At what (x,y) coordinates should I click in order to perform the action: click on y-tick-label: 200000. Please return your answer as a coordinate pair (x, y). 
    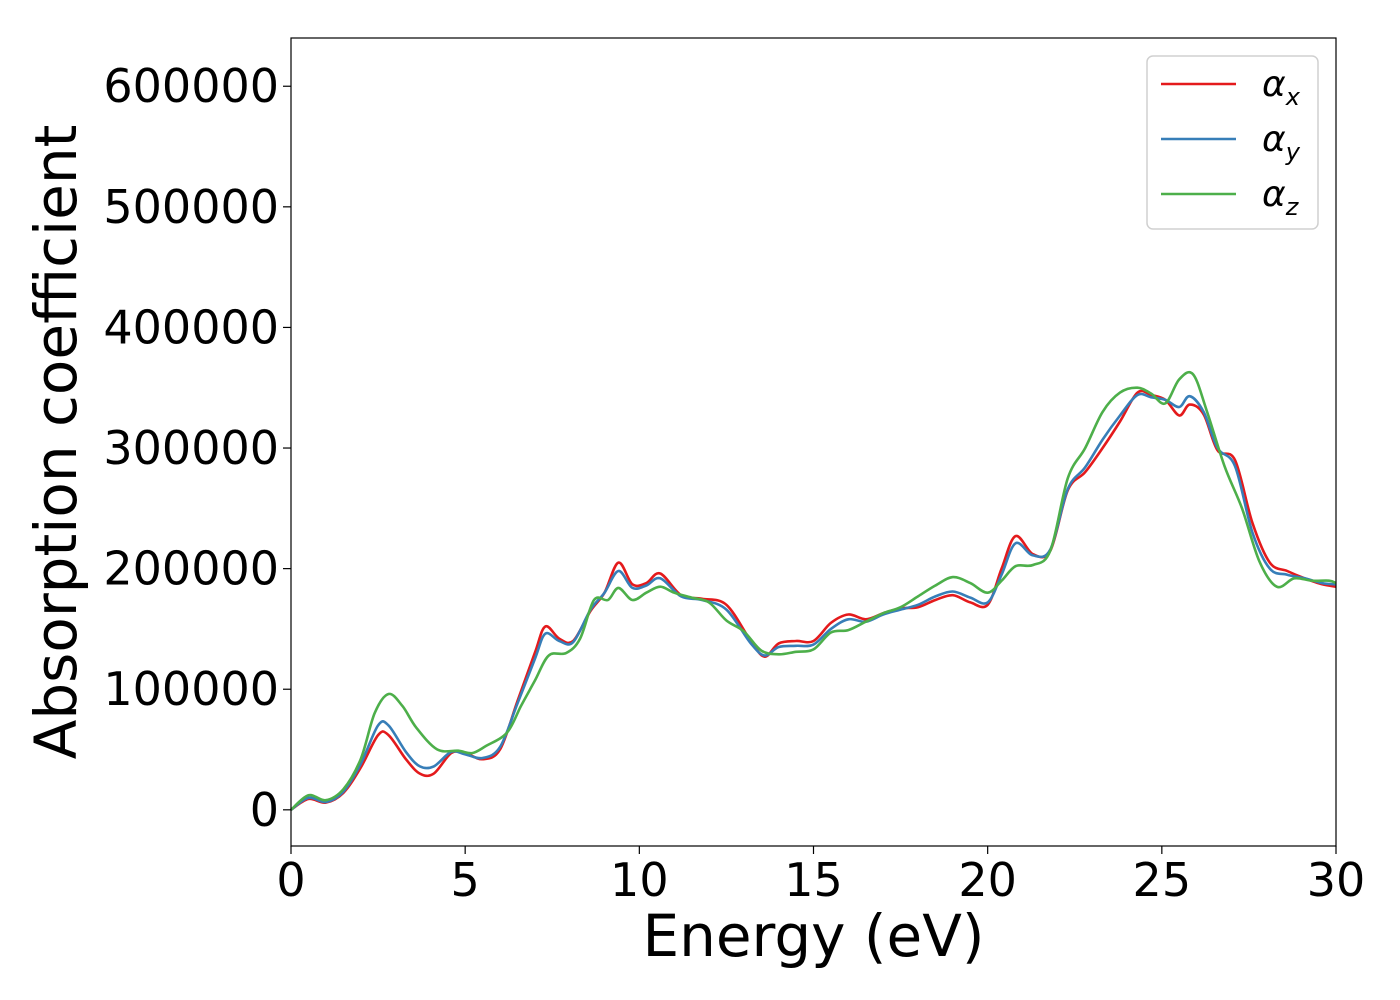
    Looking at the image, I should click on (191, 569).